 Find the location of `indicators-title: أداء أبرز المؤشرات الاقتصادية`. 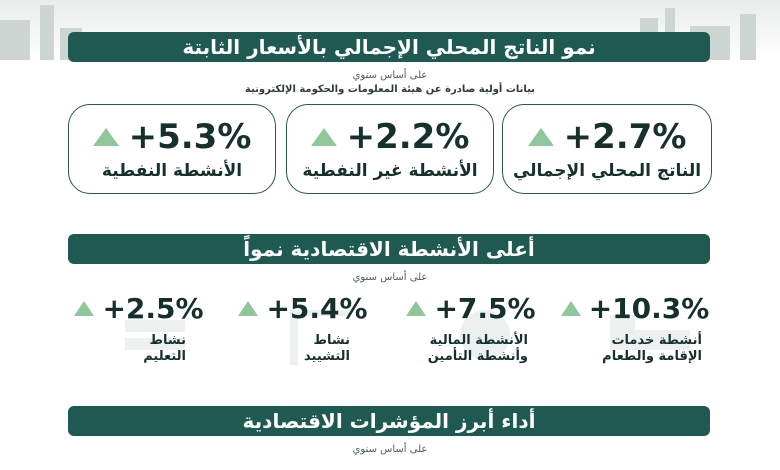

indicators-title: أداء أبرز المؤشرات الاقتصادية is located at coordinates (389, 421).